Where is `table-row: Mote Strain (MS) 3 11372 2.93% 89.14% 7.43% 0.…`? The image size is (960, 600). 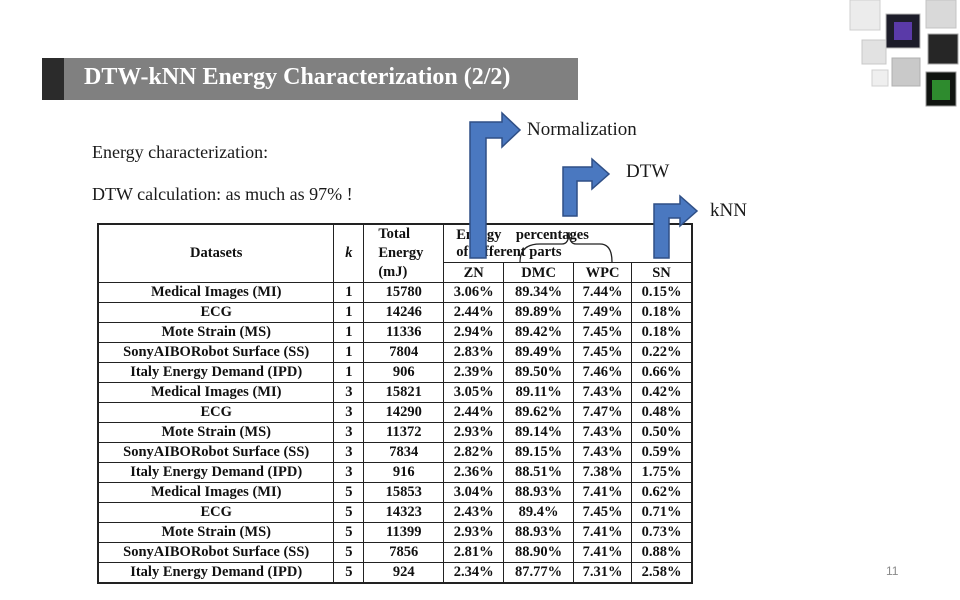
table-row: Mote Strain (MS) 3 11372 2.93% 89.14% 7.43% 0.… is located at coordinates (394, 432).